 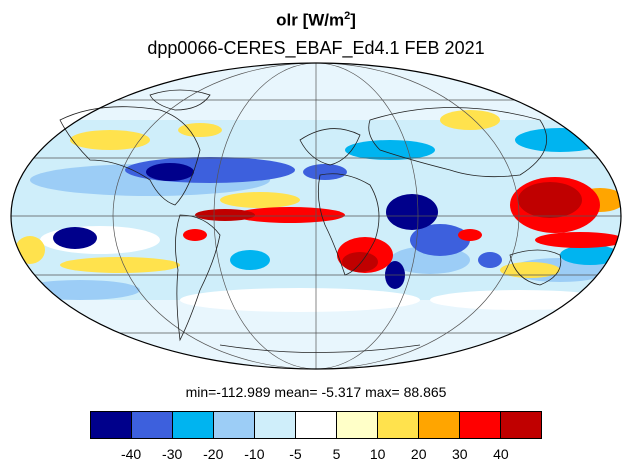 I want to click on colorbar-tick-labels: -40 -30 -20 -10 -5 5 10 20 30 40, so click(x=316, y=455).